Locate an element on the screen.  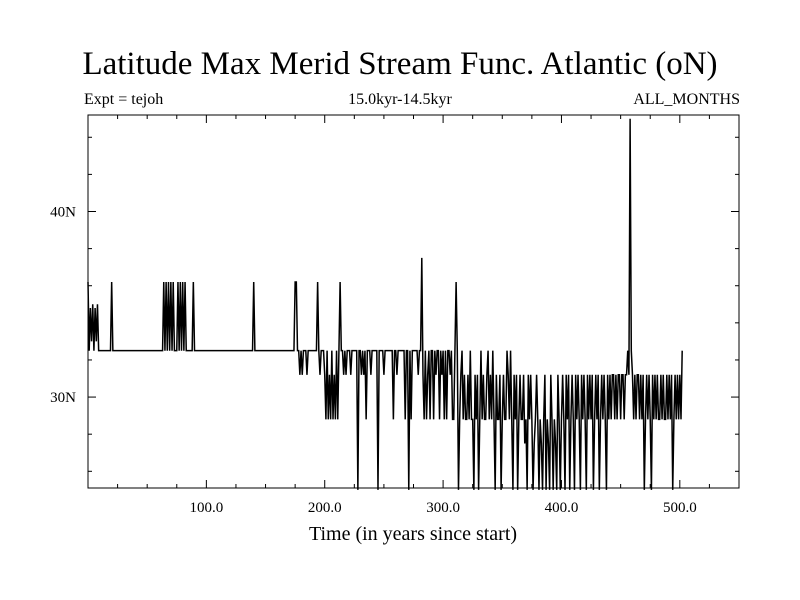
y-tick-labels: 30N 40N is located at coordinates (63, 305).